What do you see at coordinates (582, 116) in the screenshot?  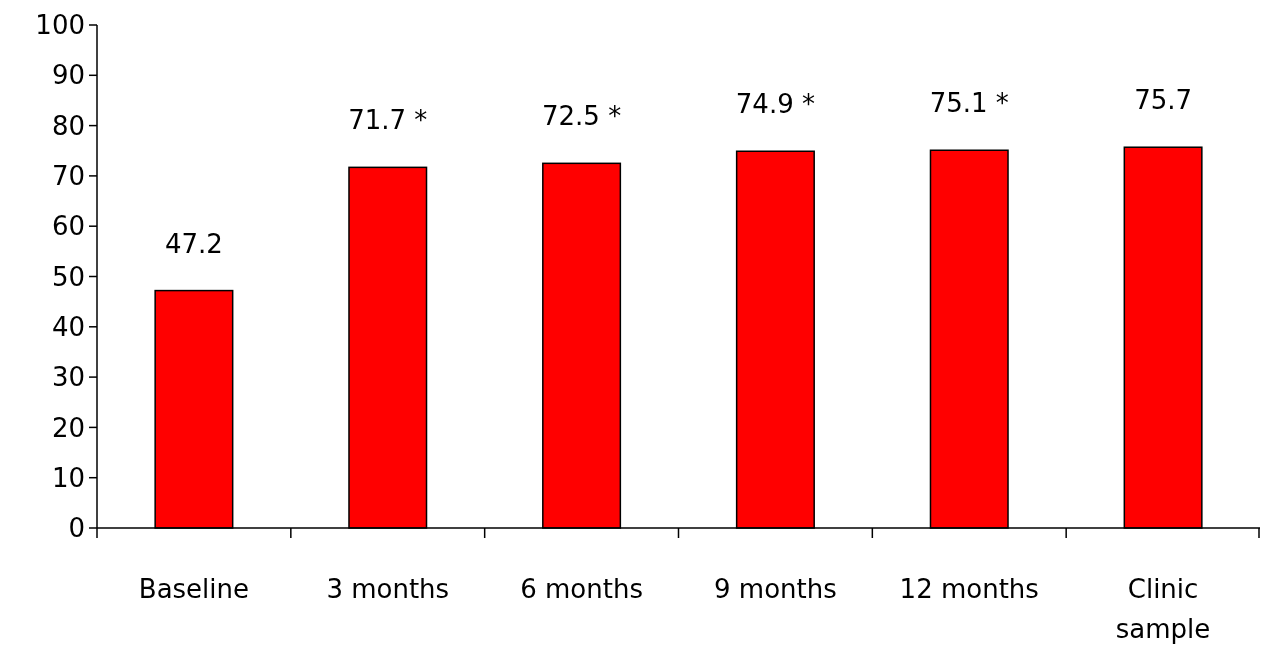 I see `data-label: 72.5 *` at bounding box center [582, 116].